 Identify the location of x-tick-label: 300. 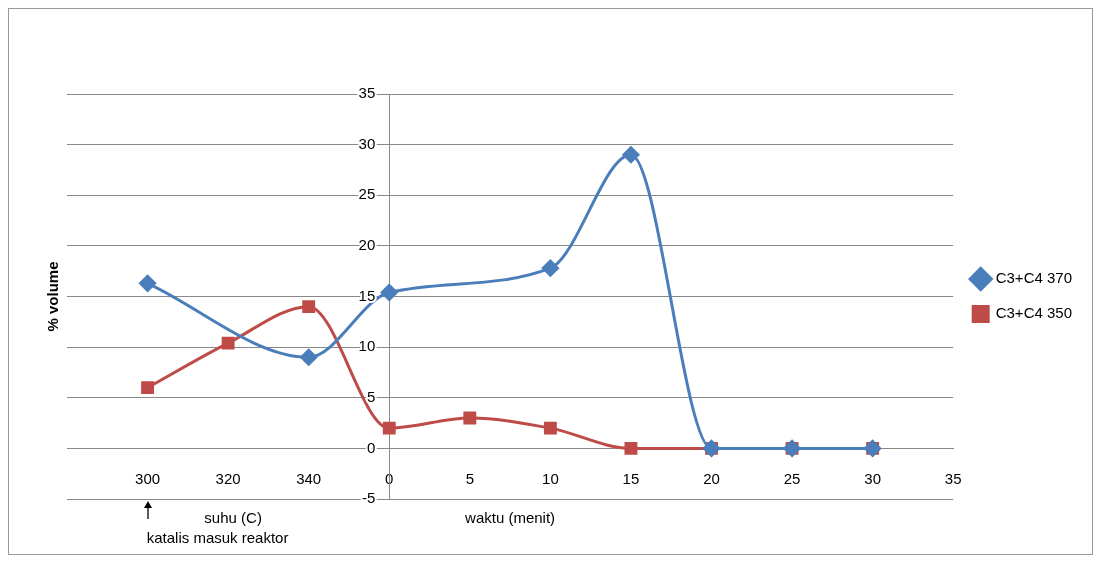
(148, 478).